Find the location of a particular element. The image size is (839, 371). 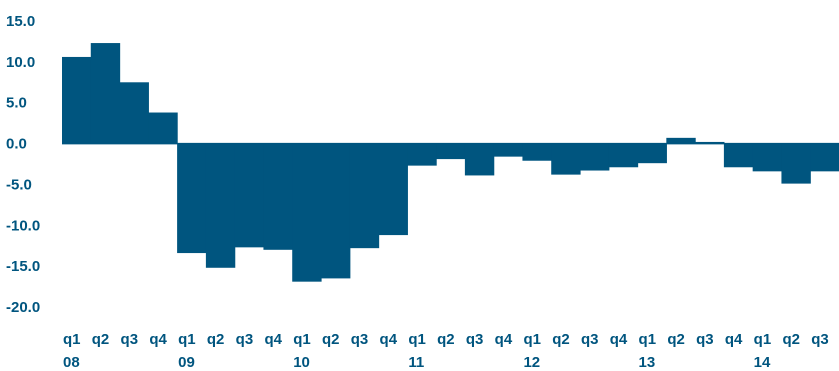

y-tick-label: -20.0 is located at coordinates (23, 307).